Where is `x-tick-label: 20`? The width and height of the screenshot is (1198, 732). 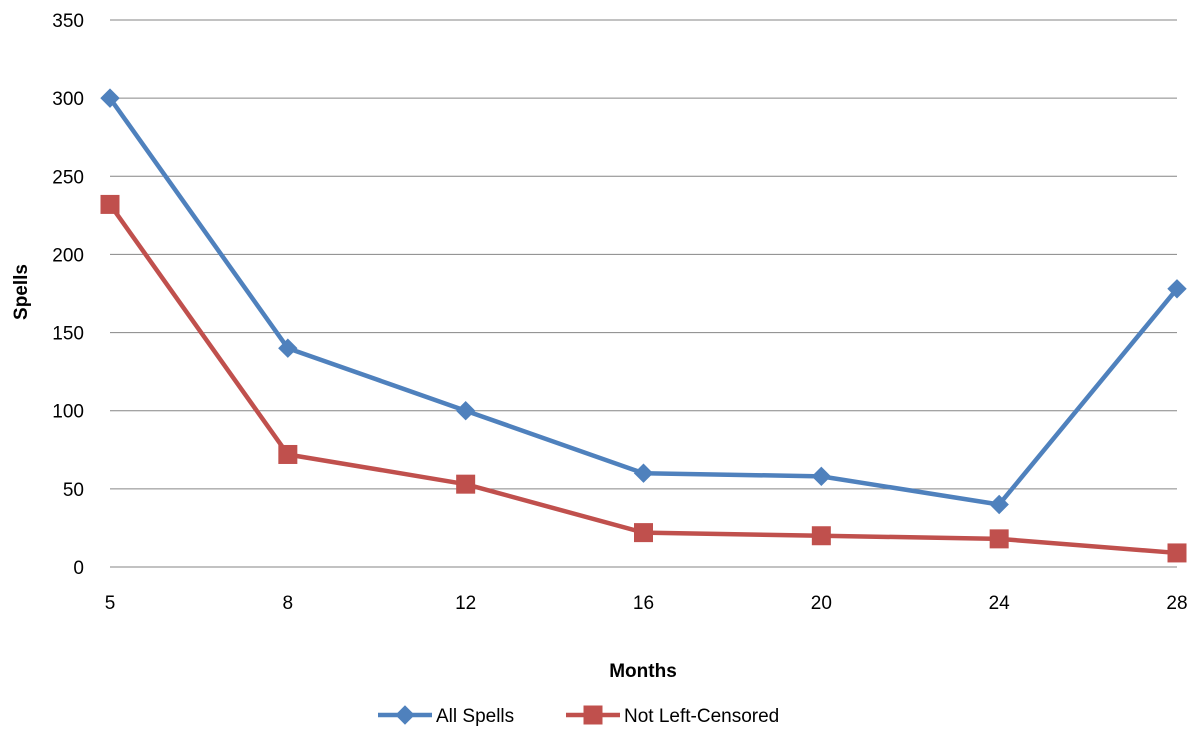 x-tick-label: 20 is located at coordinates (821, 603).